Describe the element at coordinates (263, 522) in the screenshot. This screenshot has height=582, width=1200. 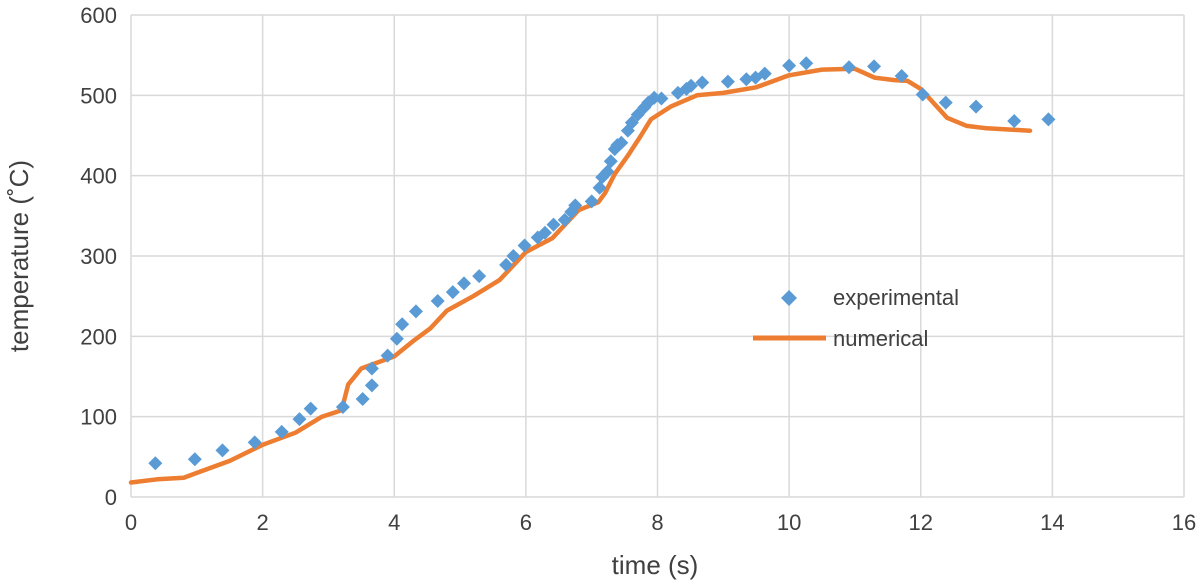
I see `x-tick-label: 2` at that location.